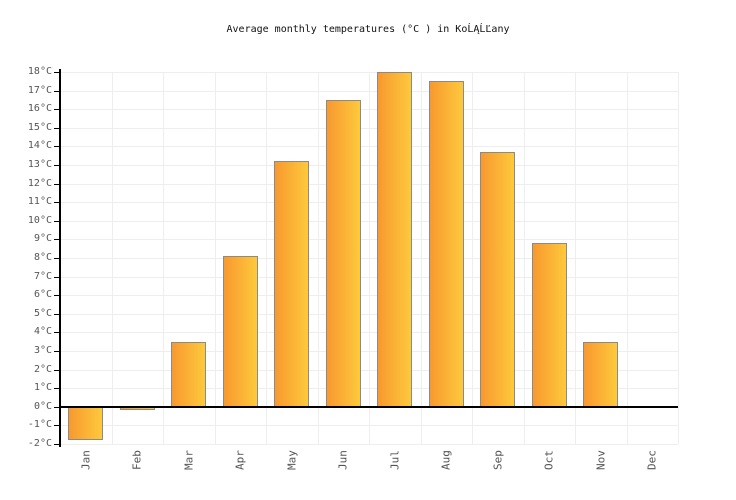 The image size is (736, 500). I want to click on bar-Apr, so click(240, 331).